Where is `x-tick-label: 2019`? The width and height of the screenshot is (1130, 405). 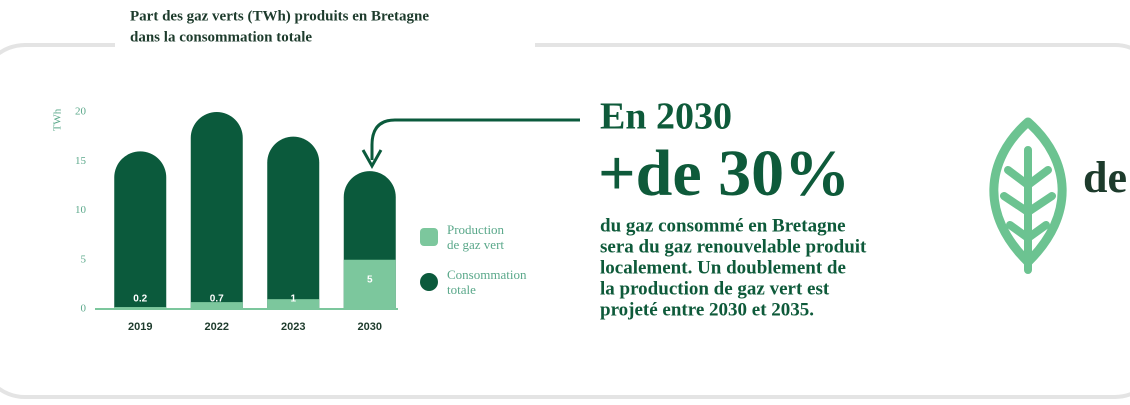 x-tick-label: 2019 is located at coordinates (140, 327).